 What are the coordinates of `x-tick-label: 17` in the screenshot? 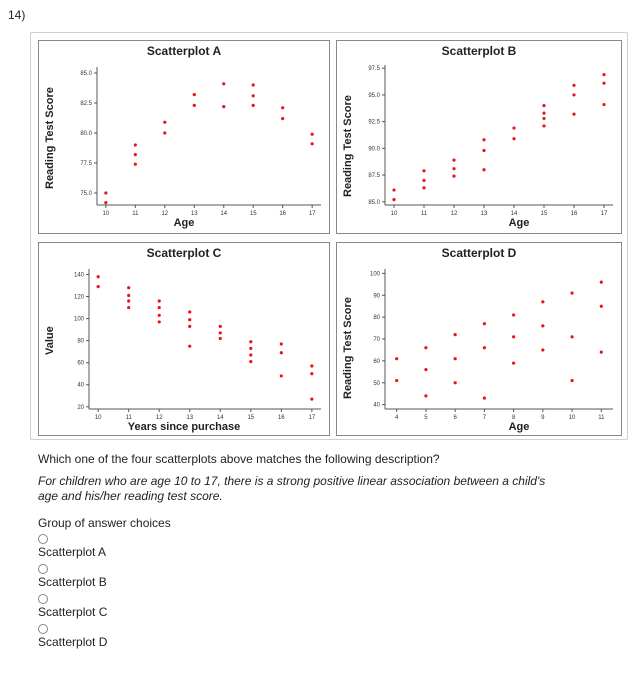 It's located at (312, 214).